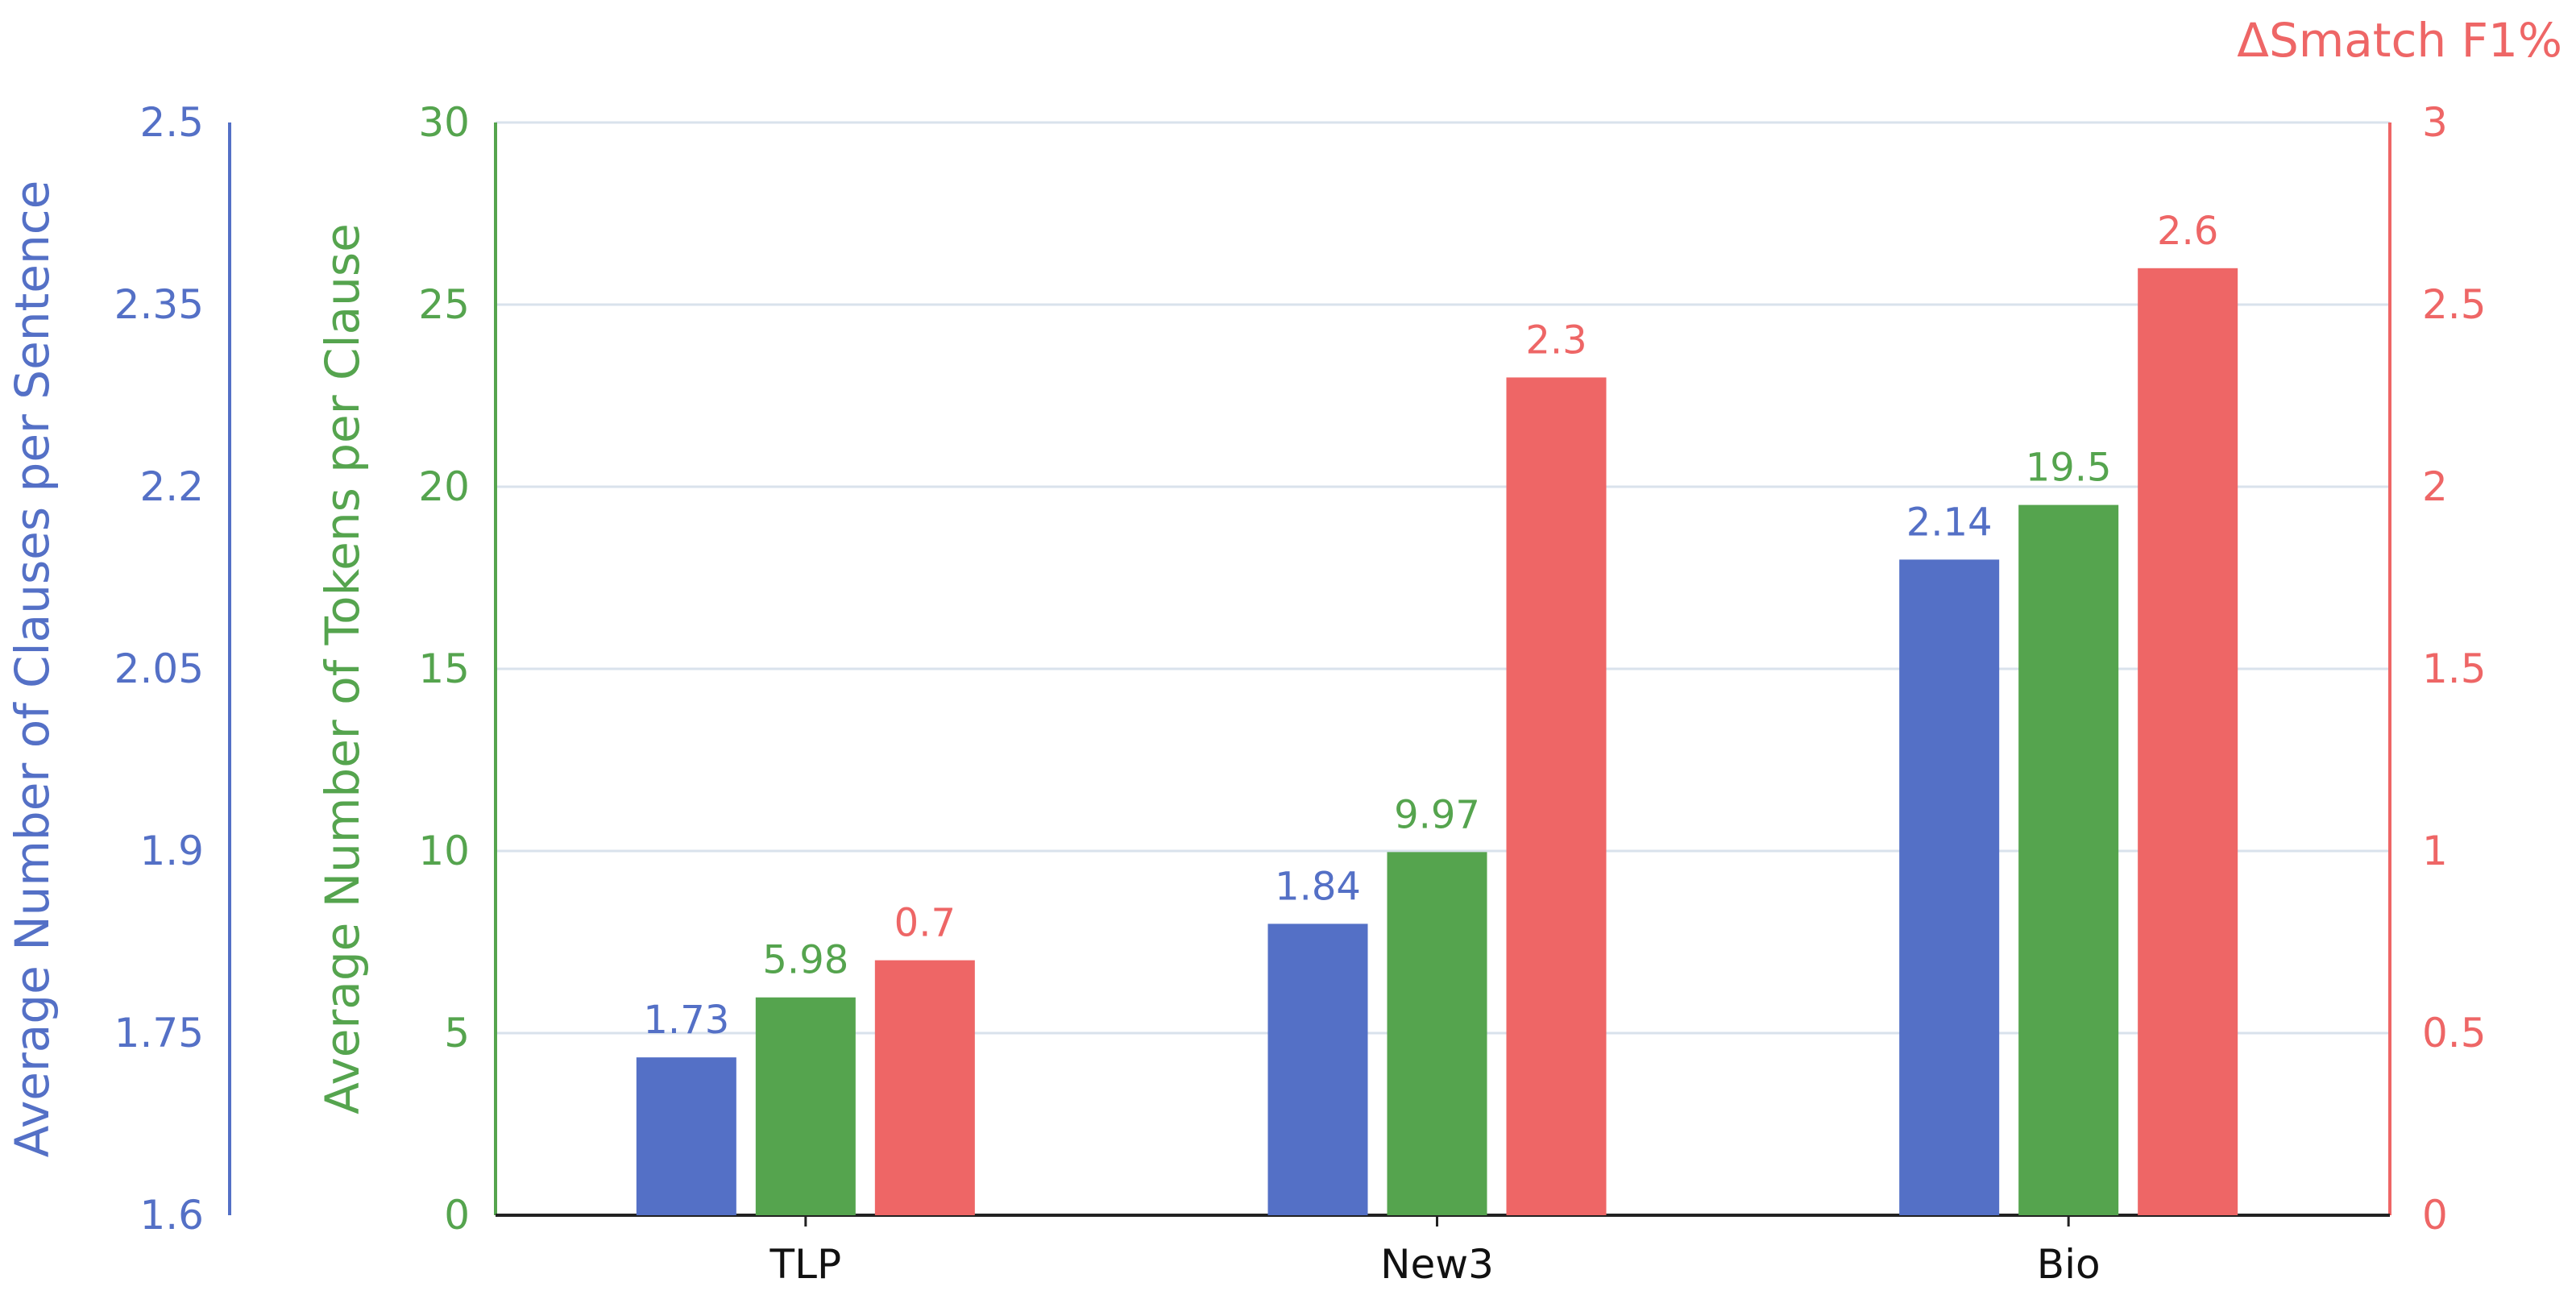 Image resolution: width=2576 pixels, height=1295 pixels. Describe the element at coordinates (2435, 1215) in the screenshot. I see `smatch-tick-label: 0` at that location.